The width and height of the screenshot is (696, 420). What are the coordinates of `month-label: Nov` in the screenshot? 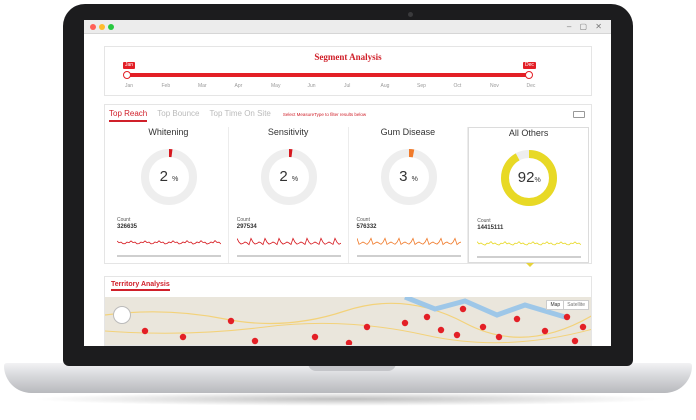 It's located at (494, 86).